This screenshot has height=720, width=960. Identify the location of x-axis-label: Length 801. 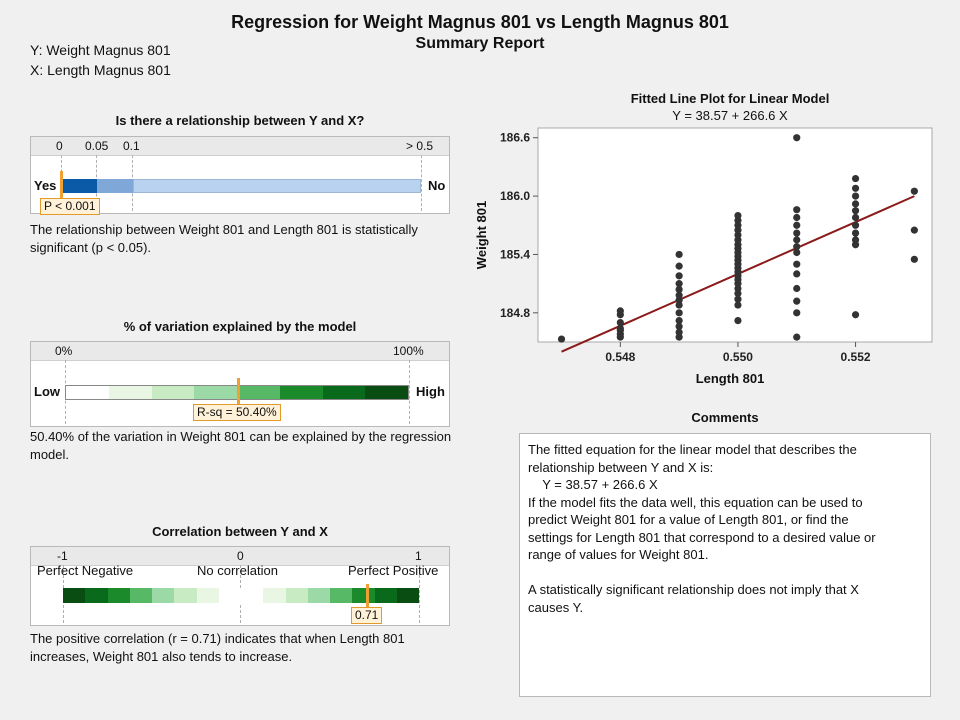
(730, 378).